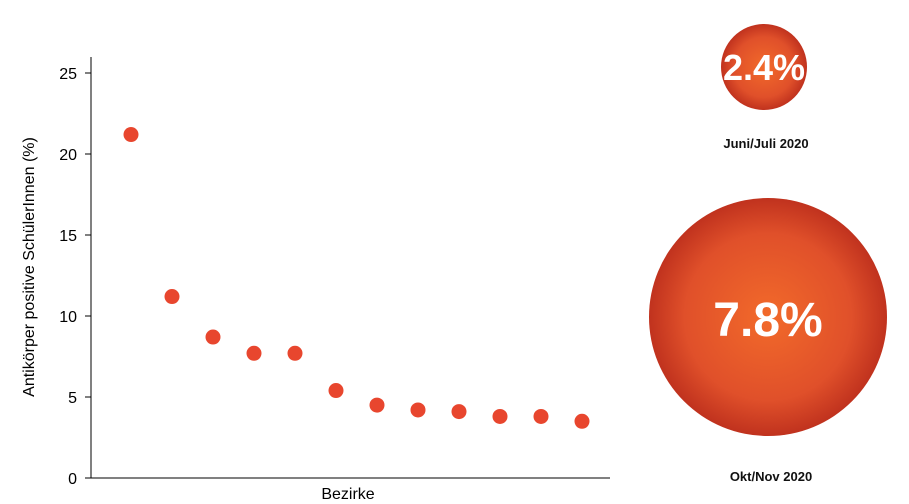  What do you see at coordinates (72, 479) in the screenshot?
I see `y-tick-label: 0` at bounding box center [72, 479].